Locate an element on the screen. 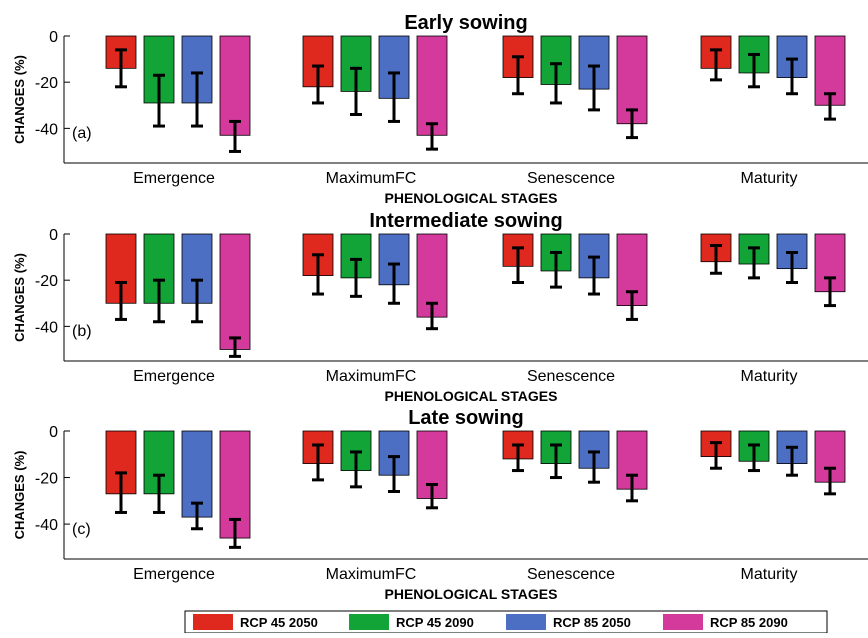 The width and height of the screenshot is (868, 638). panel-2-y-tick-label: -20 is located at coordinates (46, 281).